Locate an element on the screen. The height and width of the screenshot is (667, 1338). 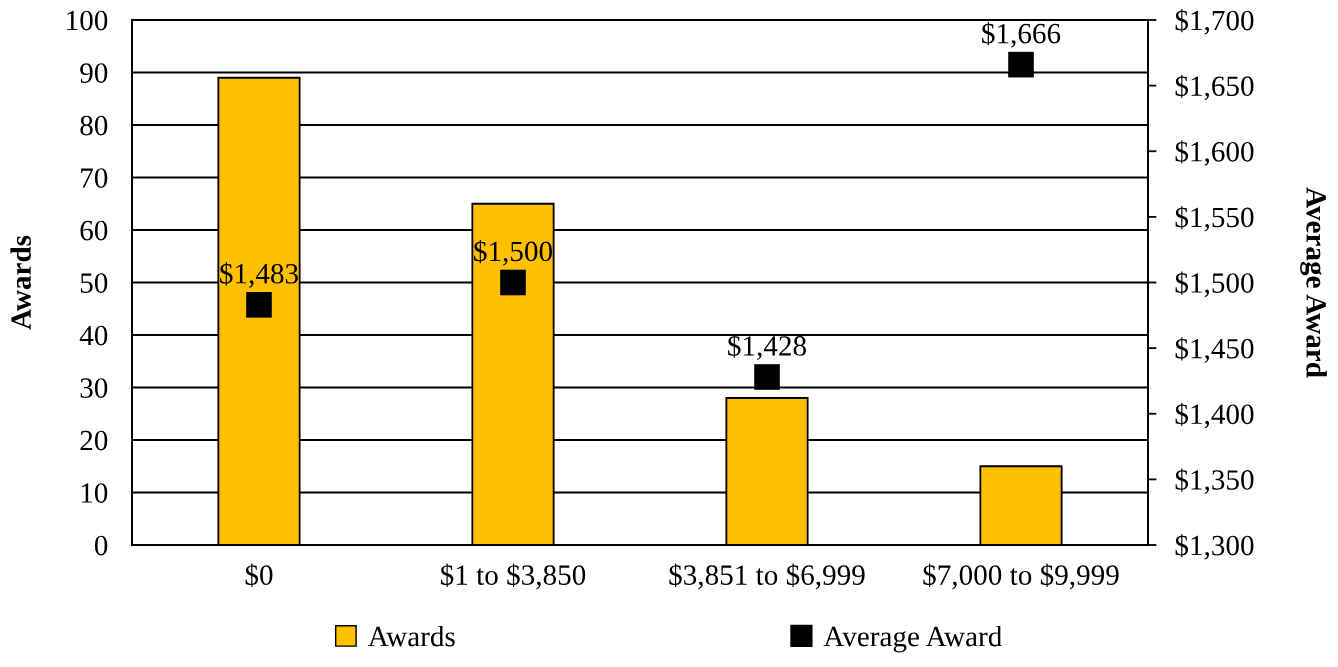
y-tick-label: 40 is located at coordinates (93, 335).